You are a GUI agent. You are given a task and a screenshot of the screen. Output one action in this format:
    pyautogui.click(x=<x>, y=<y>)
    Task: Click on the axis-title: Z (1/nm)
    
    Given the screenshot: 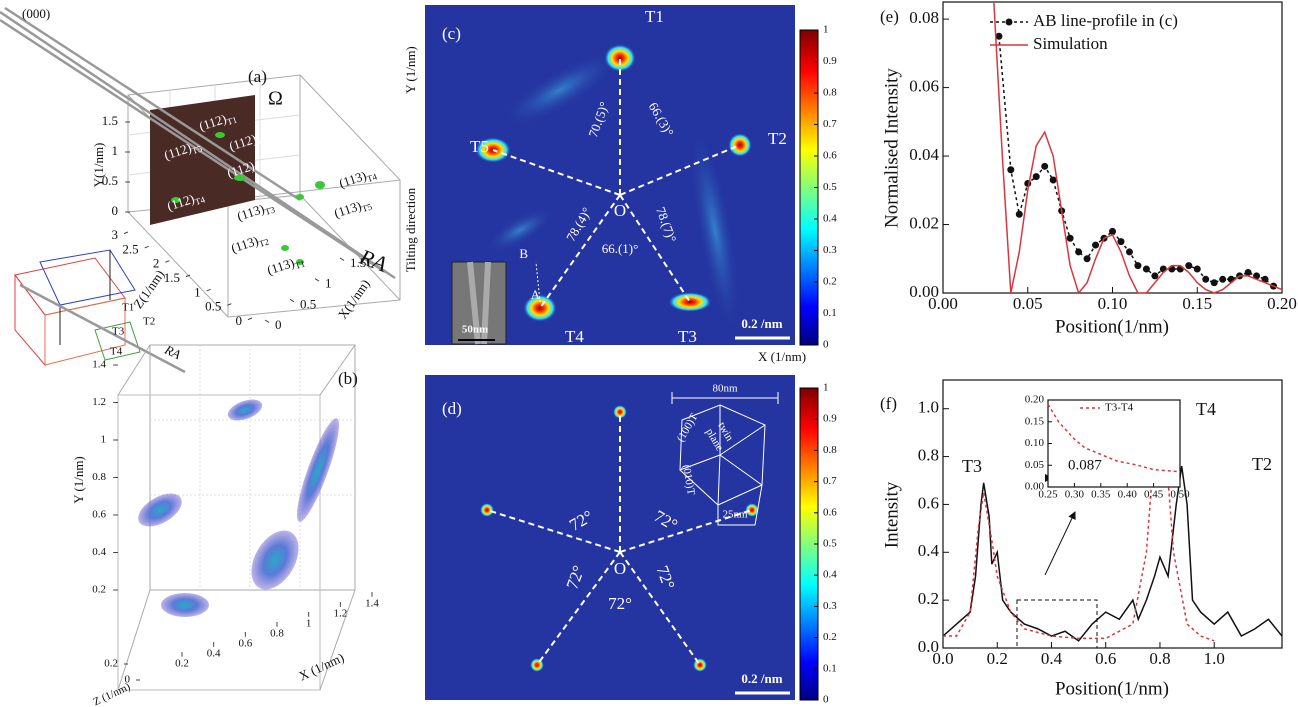 What is the action you would take?
    pyautogui.click(x=111, y=694)
    